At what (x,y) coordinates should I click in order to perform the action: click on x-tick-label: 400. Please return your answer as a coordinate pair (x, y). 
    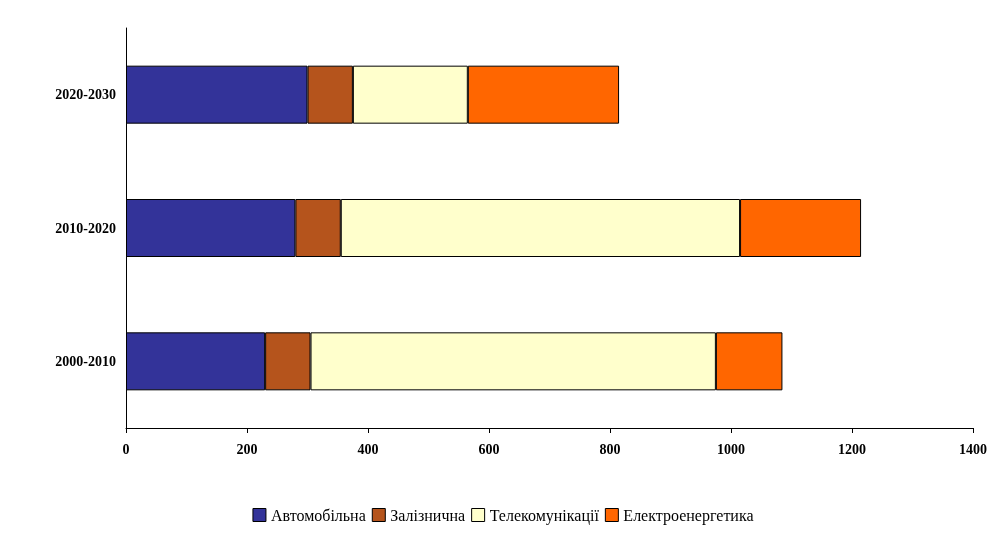
    Looking at the image, I should click on (368, 449).